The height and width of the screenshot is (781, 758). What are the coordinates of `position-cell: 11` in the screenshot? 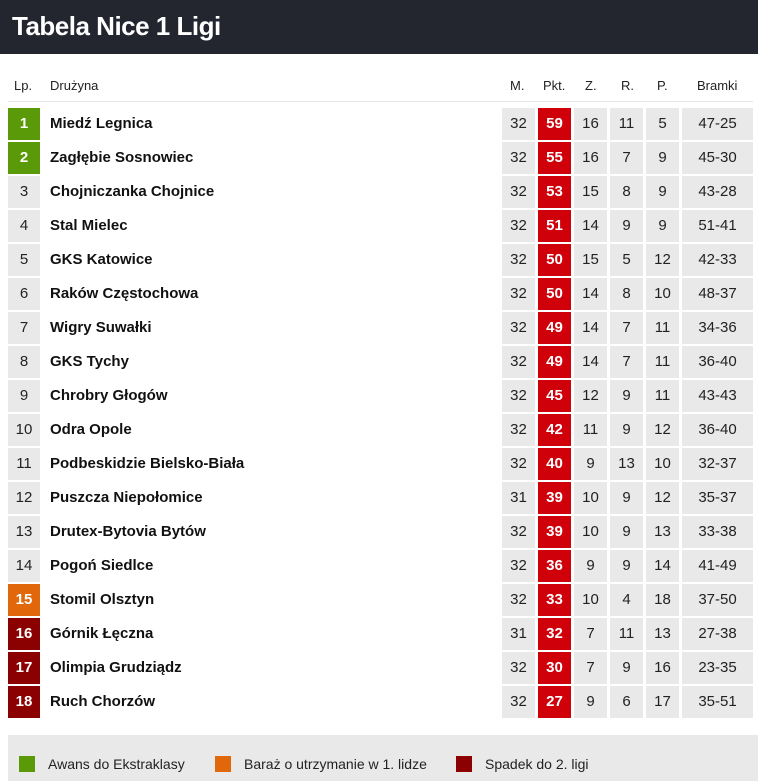 It's located at (24, 464).